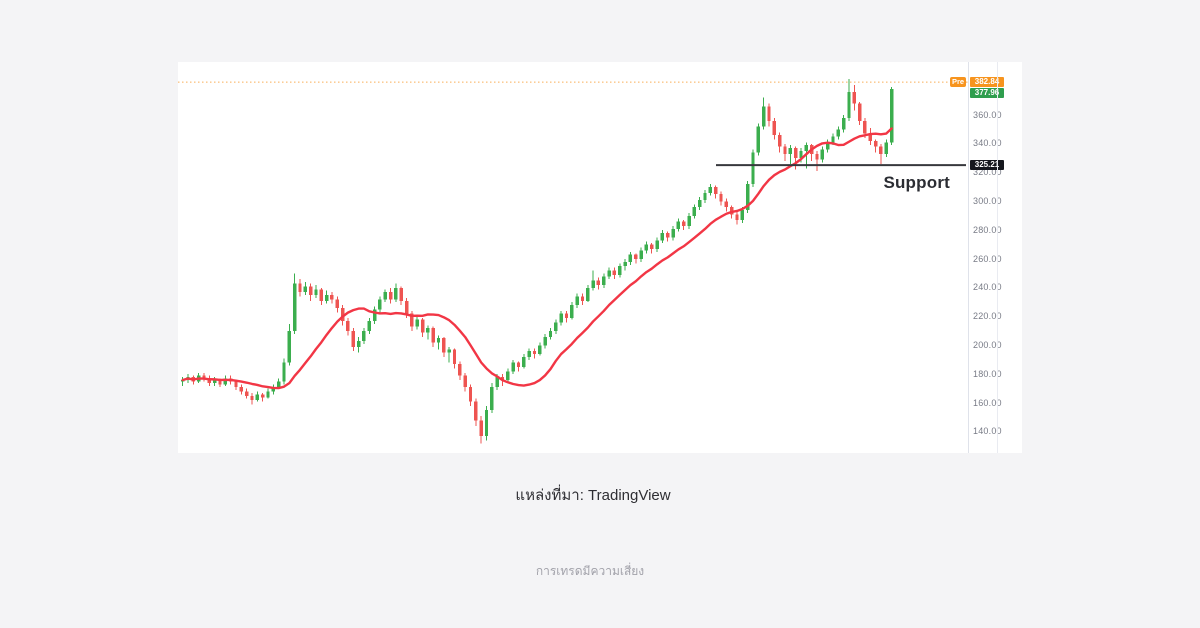 The width and height of the screenshot is (1200, 628). I want to click on price-tick-label: 240.00, so click(987, 287).